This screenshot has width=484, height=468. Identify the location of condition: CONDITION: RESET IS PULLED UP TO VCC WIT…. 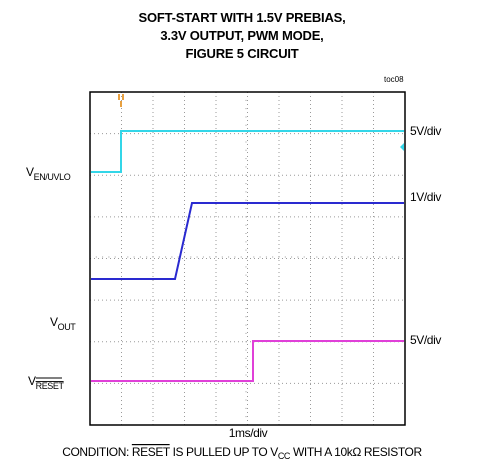
(242, 453).